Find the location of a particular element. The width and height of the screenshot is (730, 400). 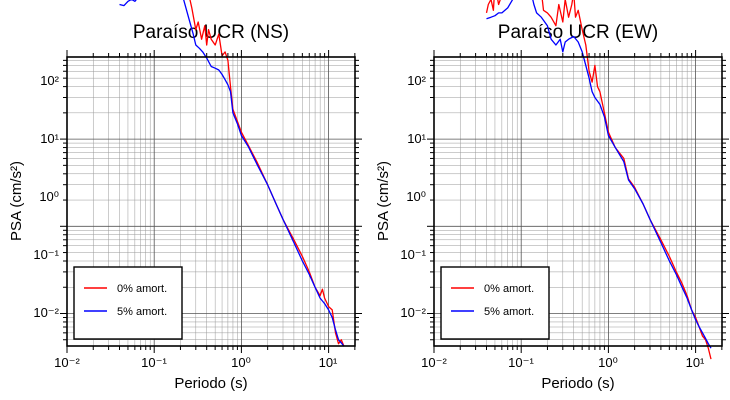

chart-title: Paraíso UCR (EW) is located at coordinates (578, 32).